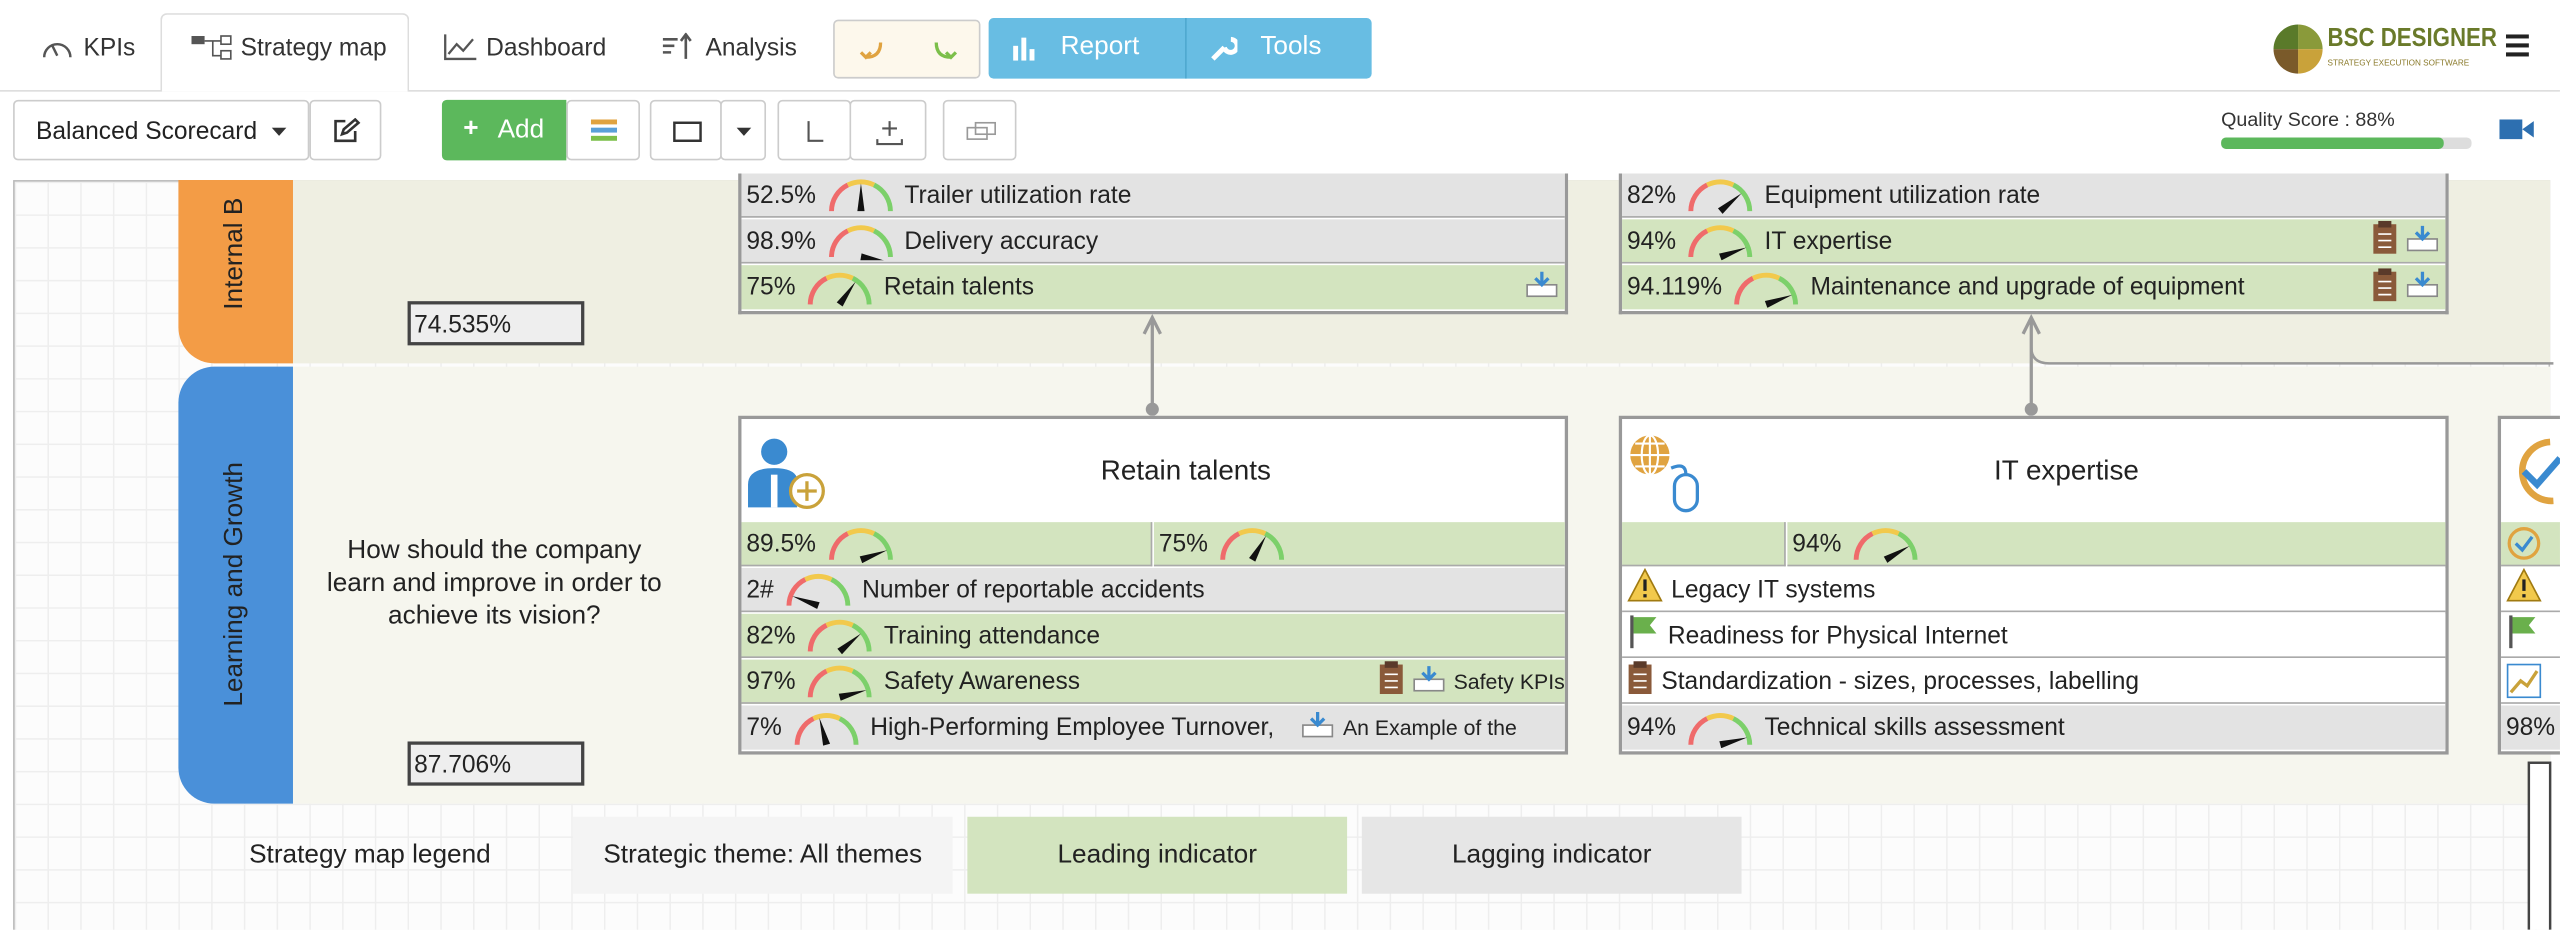 The image size is (2560, 930). What do you see at coordinates (1429, 727) in the screenshot?
I see `kpi-link: An Example of the` at bounding box center [1429, 727].